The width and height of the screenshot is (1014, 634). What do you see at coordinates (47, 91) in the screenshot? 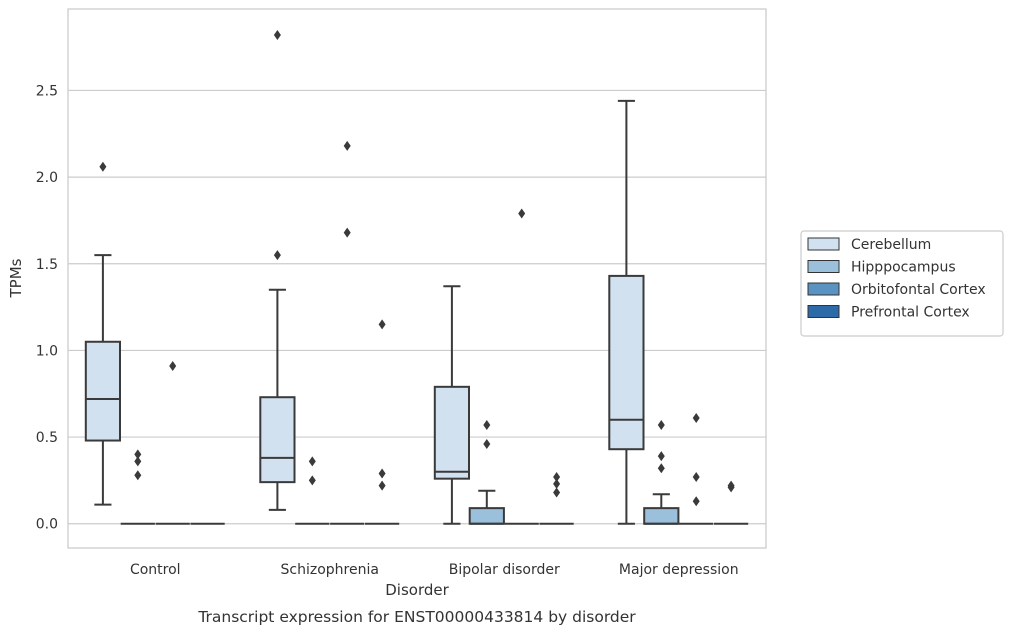
I see `y-tick-label: 2.5` at bounding box center [47, 91].